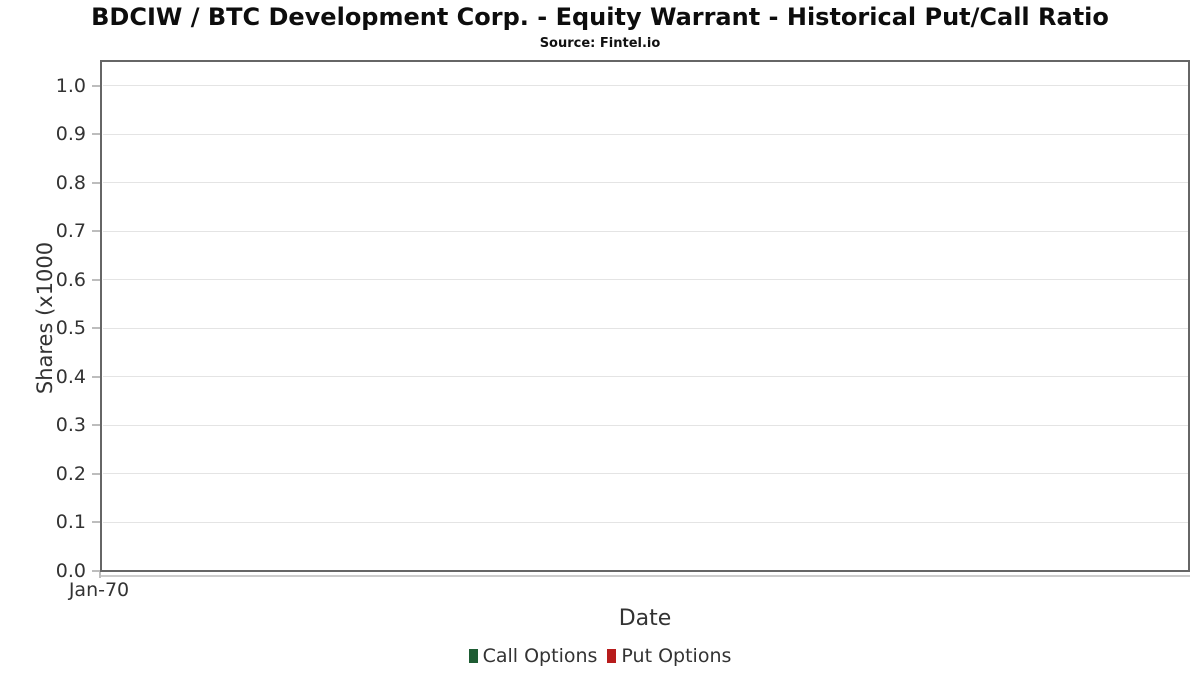 The height and width of the screenshot is (675, 1200). I want to click on y-tick-label: 1.0, so click(70, 85).